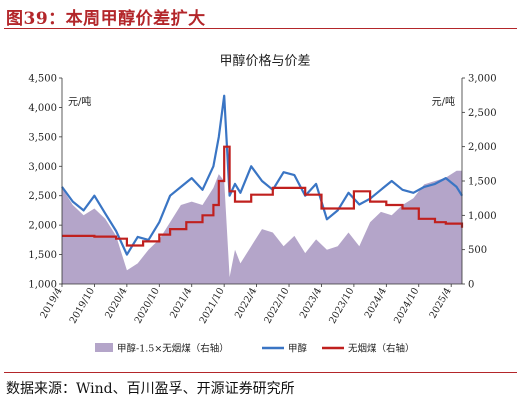 The height and width of the screenshot is (405, 521). I want to click on x-tick-label: 2022/4, so click(246, 303).